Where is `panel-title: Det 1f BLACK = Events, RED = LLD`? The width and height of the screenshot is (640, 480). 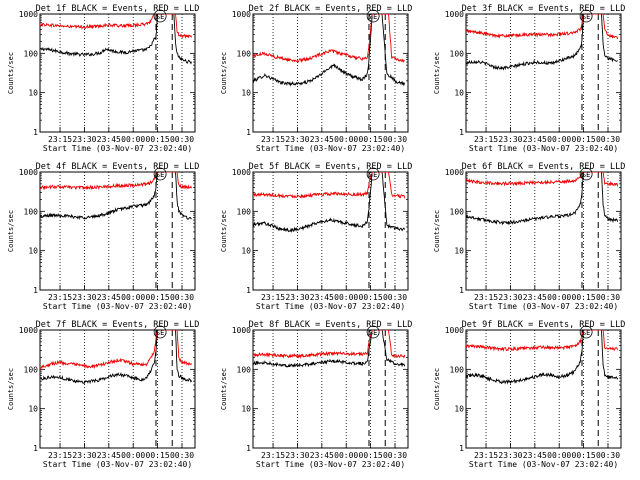
panel-title: Det 1f BLACK = Events, RED = LLD is located at coordinates (118, 9).